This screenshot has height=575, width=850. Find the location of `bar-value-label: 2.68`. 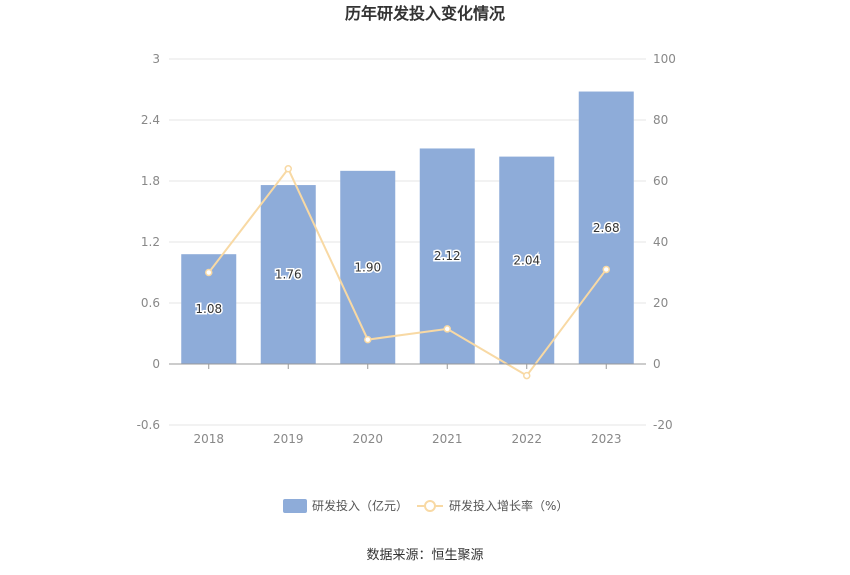

bar-value-label: 2.68 is located at coordinates (606, 228).